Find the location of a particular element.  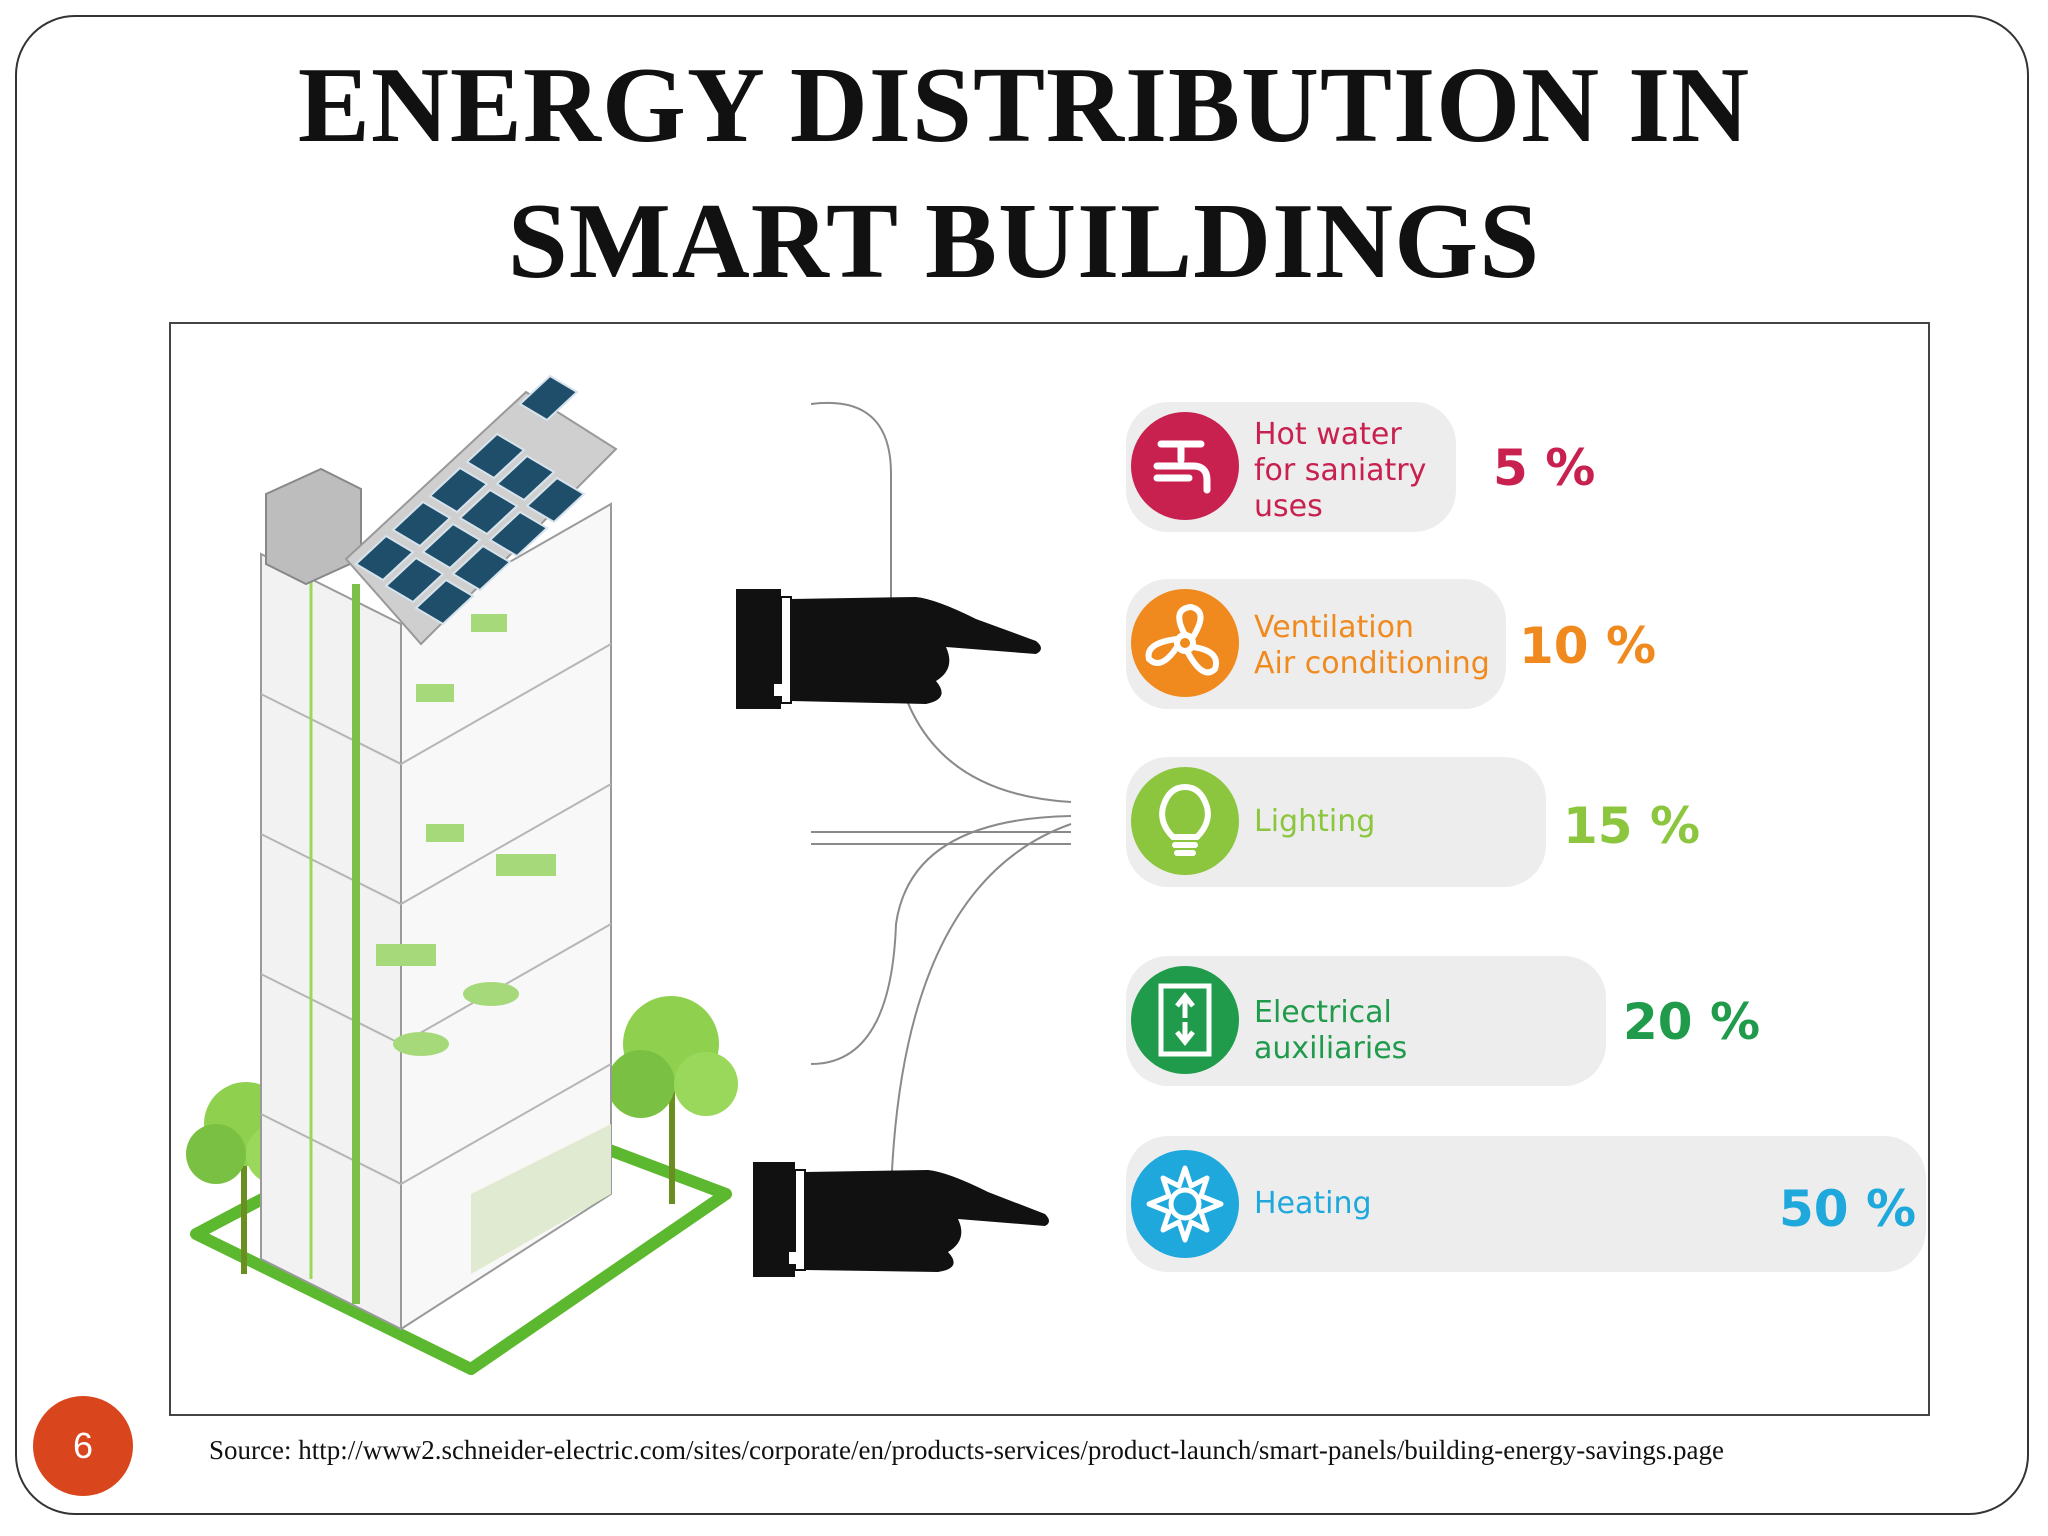

faucet-icon is located at coordinates (1182, 467).